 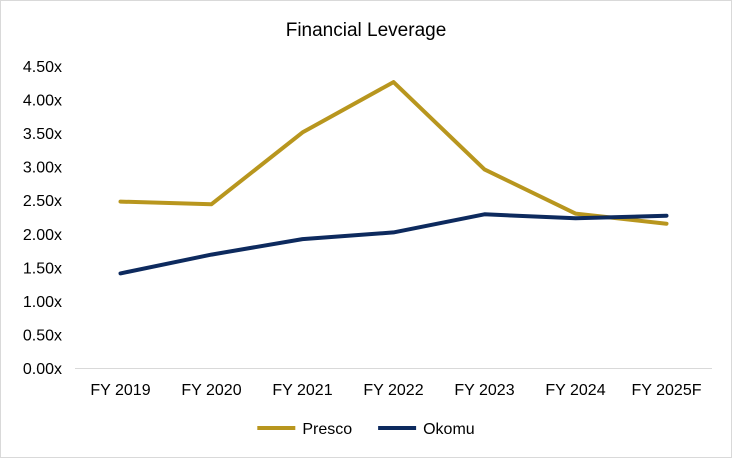 What do you see at coordinates (42, 235) in the screenshot?
I see `y-tick-label: 2.00x` at bounding box center [42, 235].